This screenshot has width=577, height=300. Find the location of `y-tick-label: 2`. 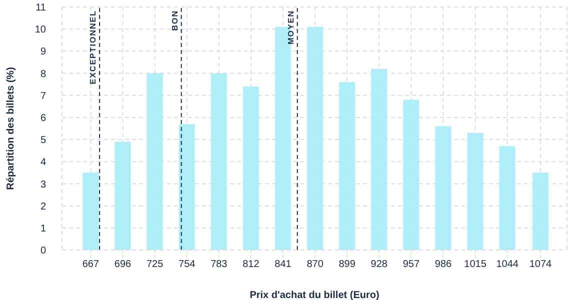

y-tick-label: 2 is located at coordinates (43, 206).